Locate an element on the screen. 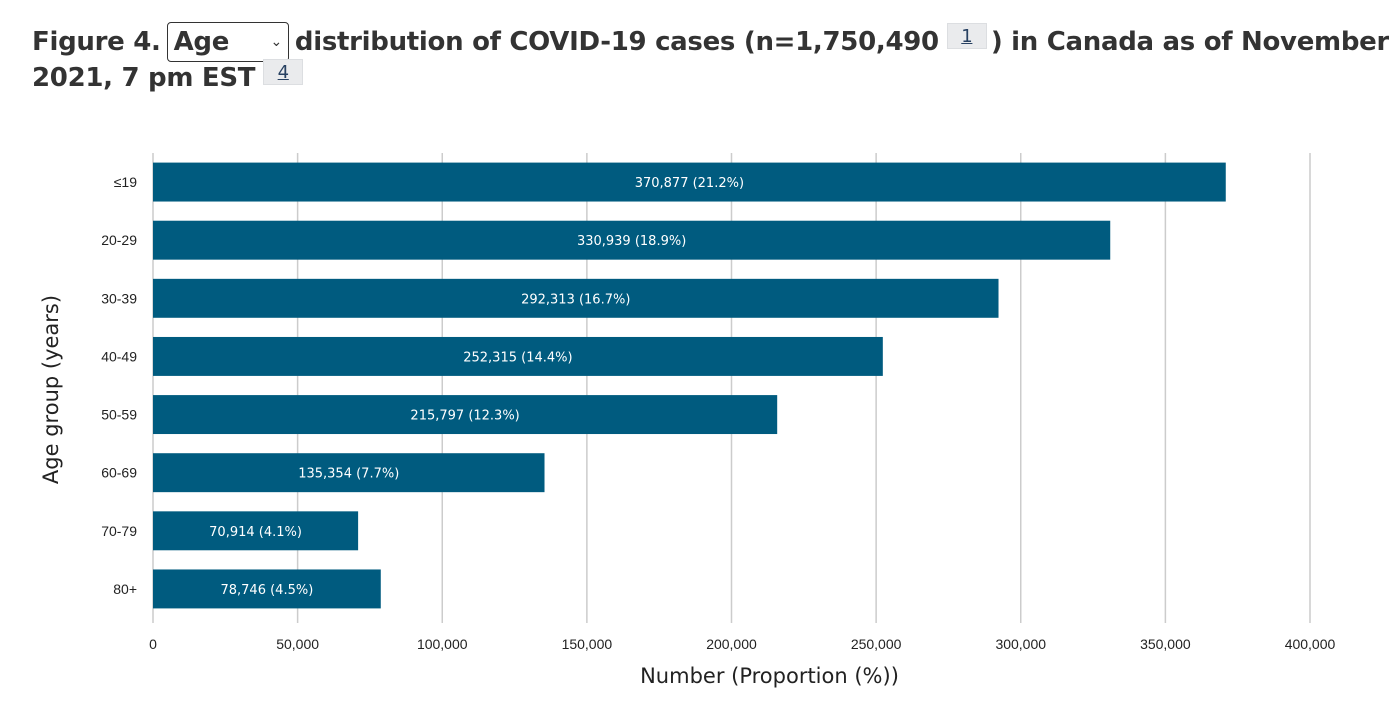 The height and width of the screenshot is (720, 1389). x-axis-title: Number (Proportion (%)) is located at coordinates (769, 676).